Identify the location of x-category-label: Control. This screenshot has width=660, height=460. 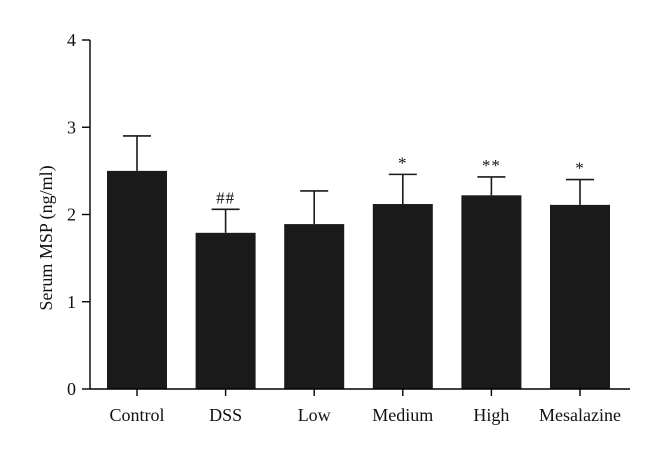
(136, 415).